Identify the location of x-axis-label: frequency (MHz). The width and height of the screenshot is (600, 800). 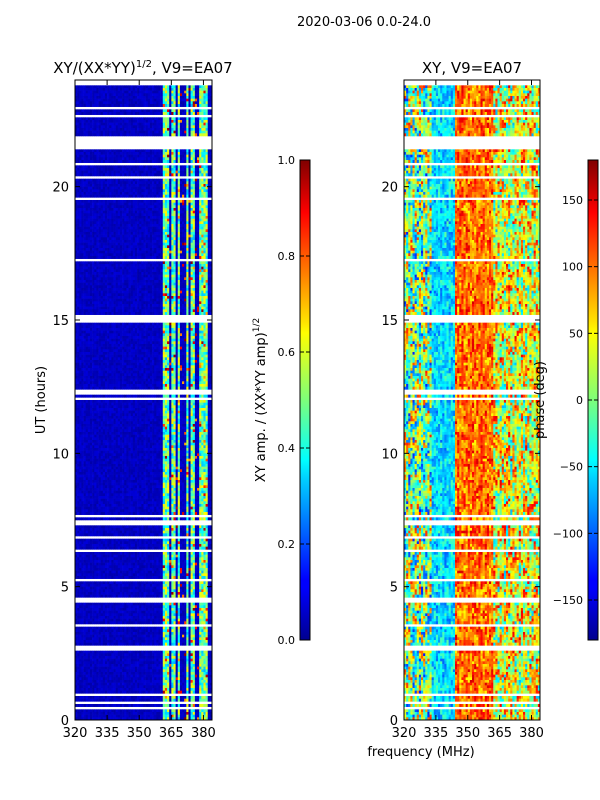
(420, 752).